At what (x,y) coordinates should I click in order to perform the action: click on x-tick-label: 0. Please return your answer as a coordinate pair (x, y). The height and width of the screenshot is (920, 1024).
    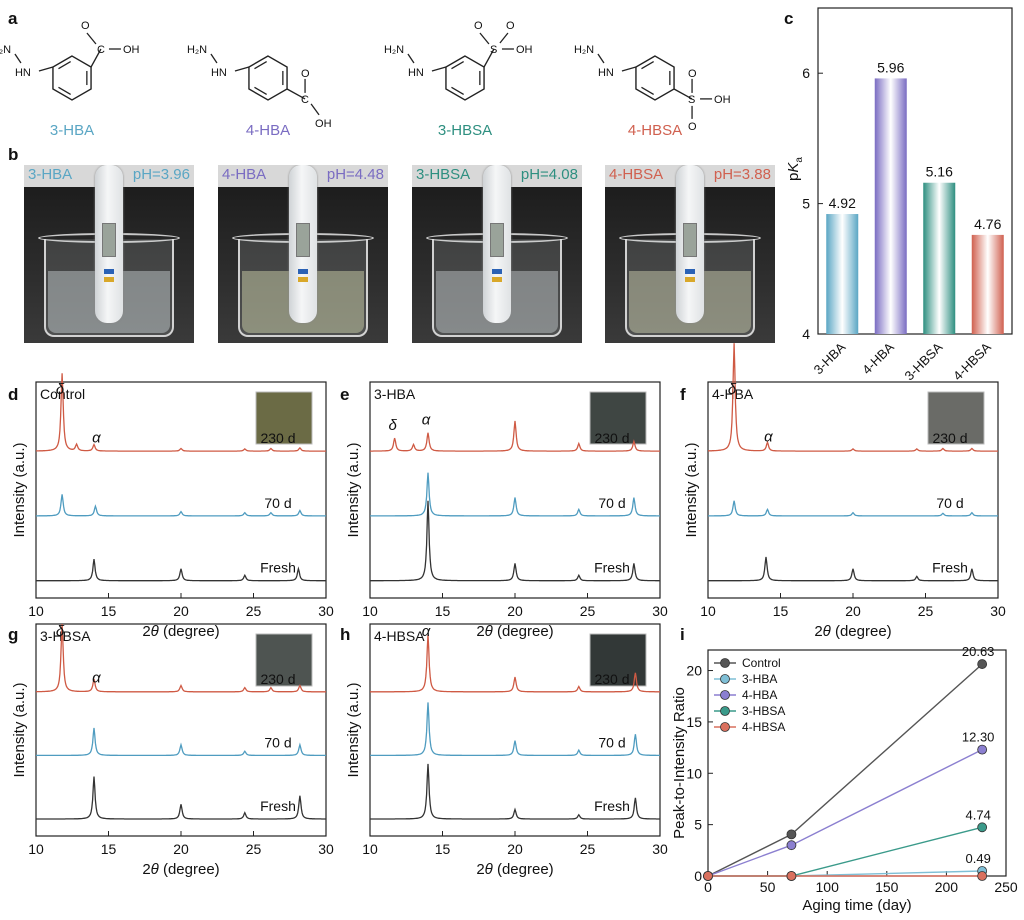
    Looking at the image, I should click on (708, 887).